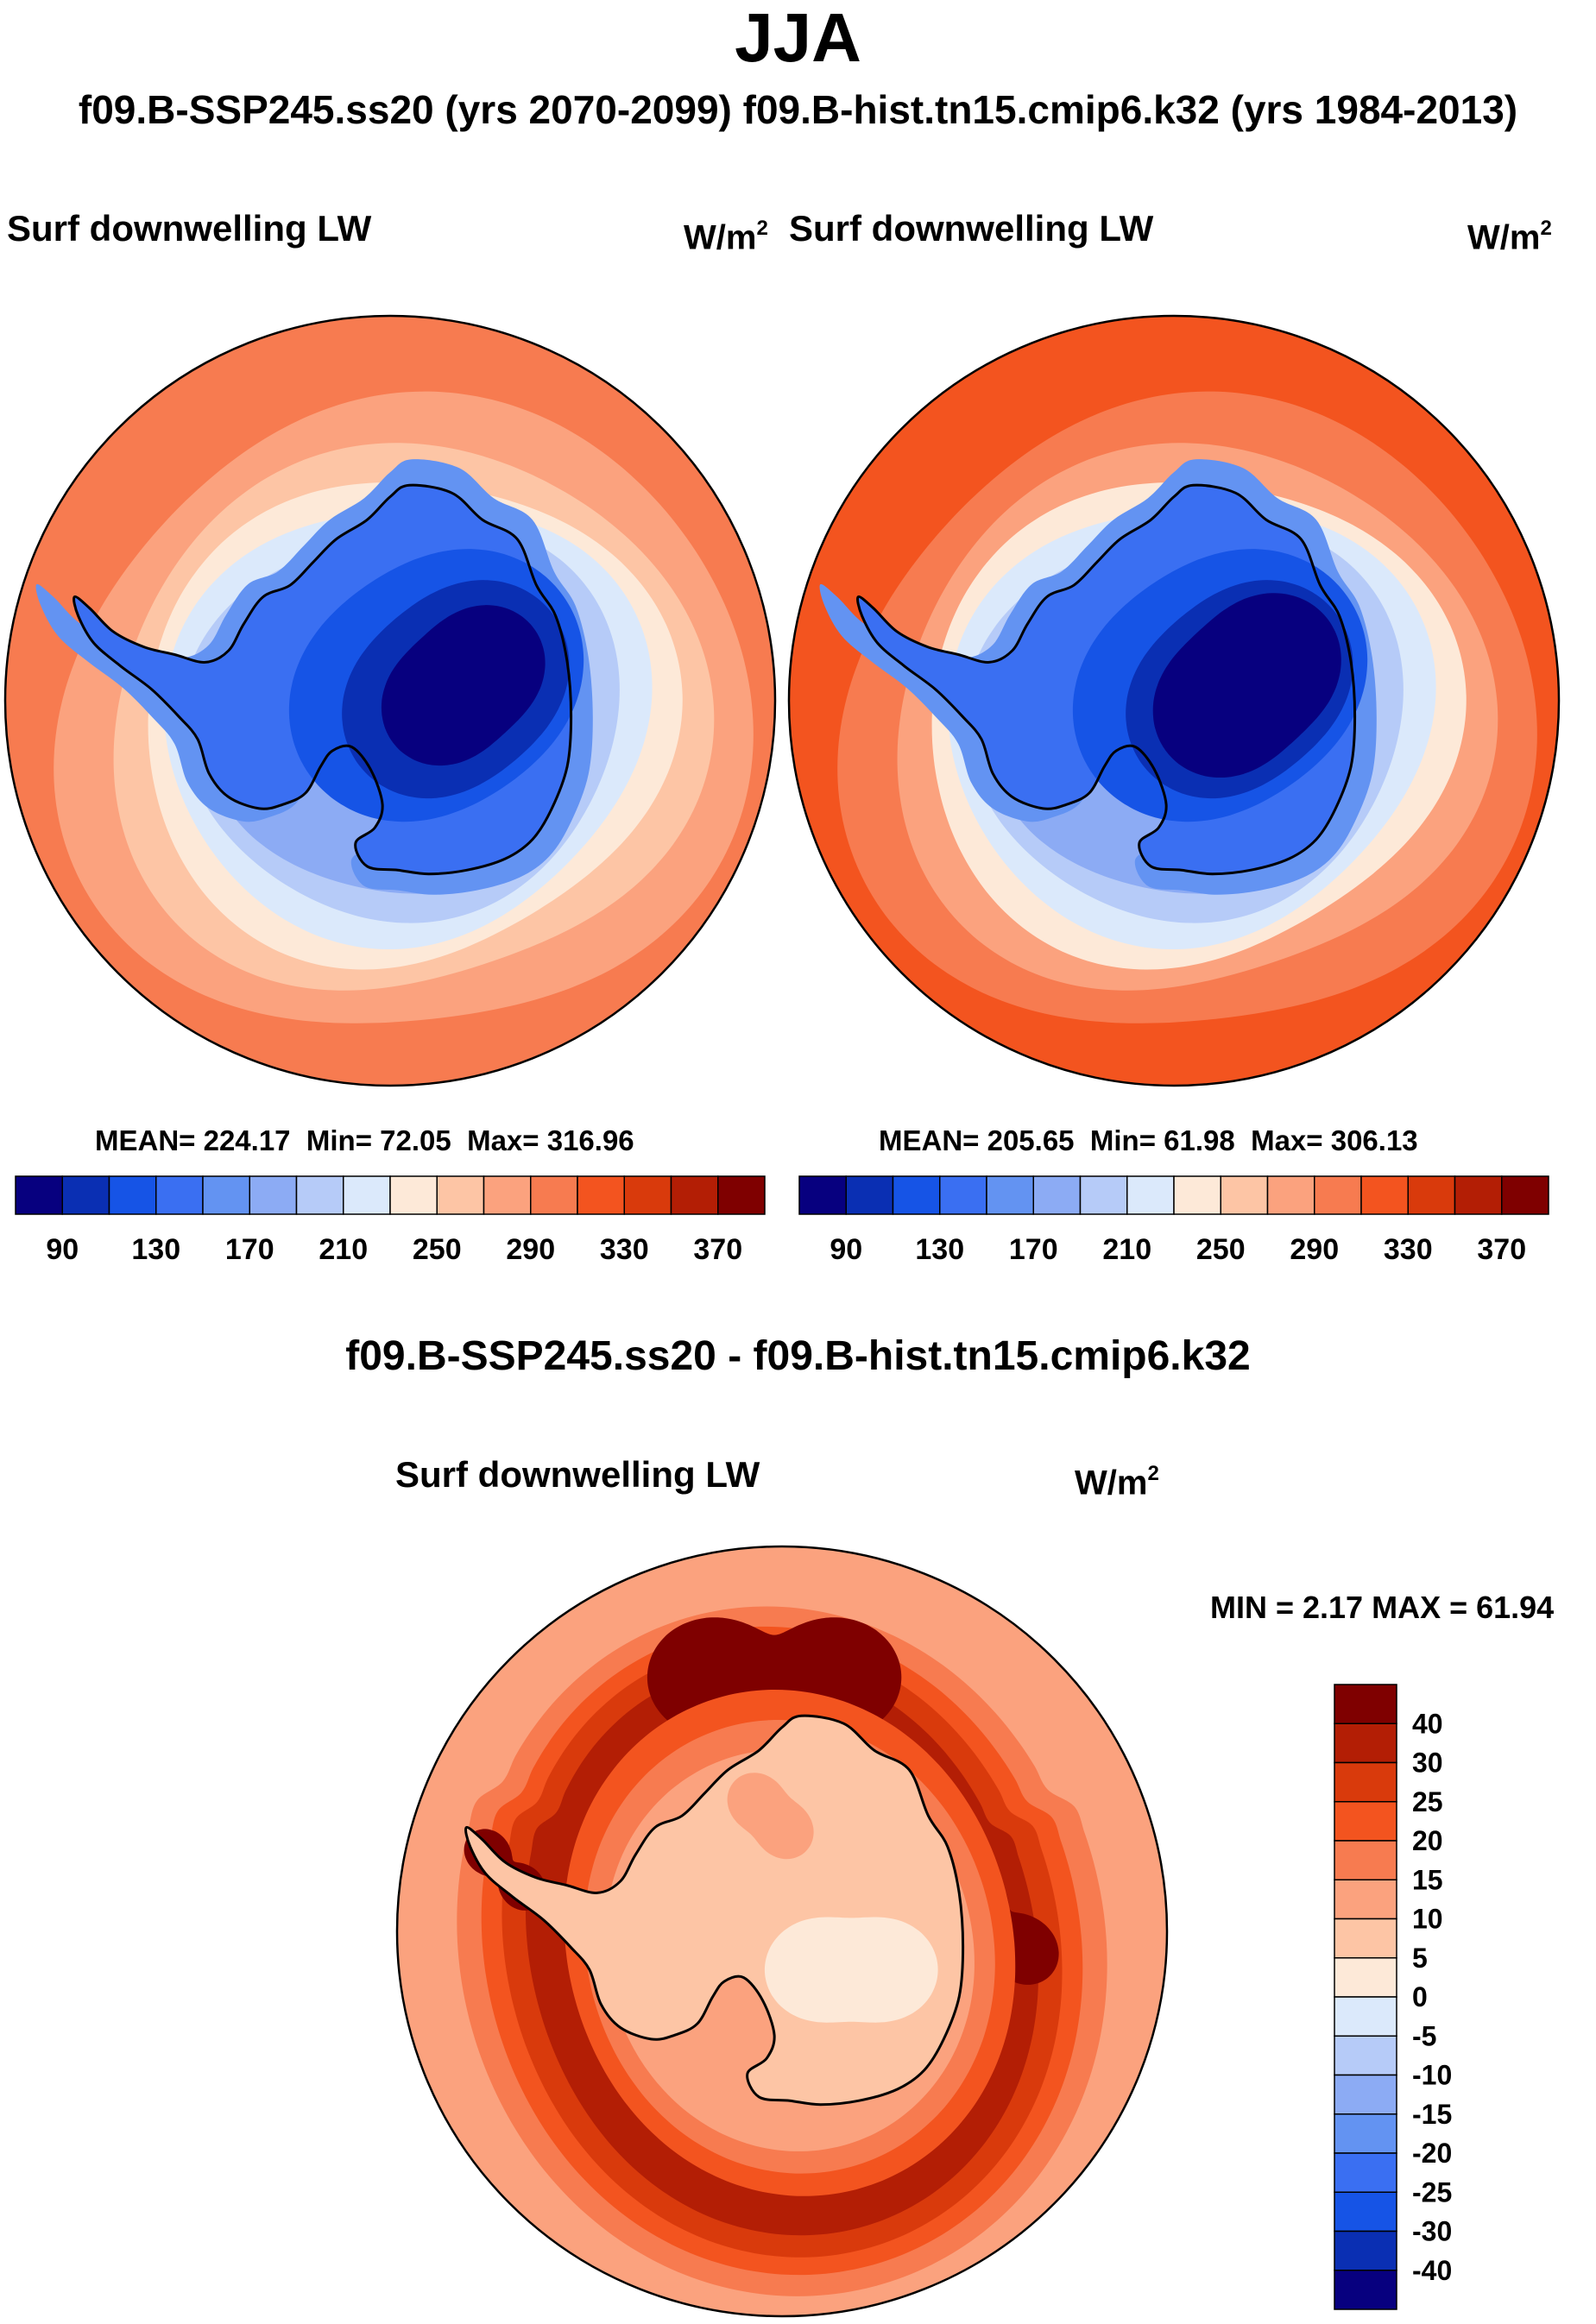 The image size is (1596, 2324). What do you see at coordinates (1432, 2075) in the screenshot?
I see `diff-colorbar-tick-label: -10` at bounding box center [1432, 2075].